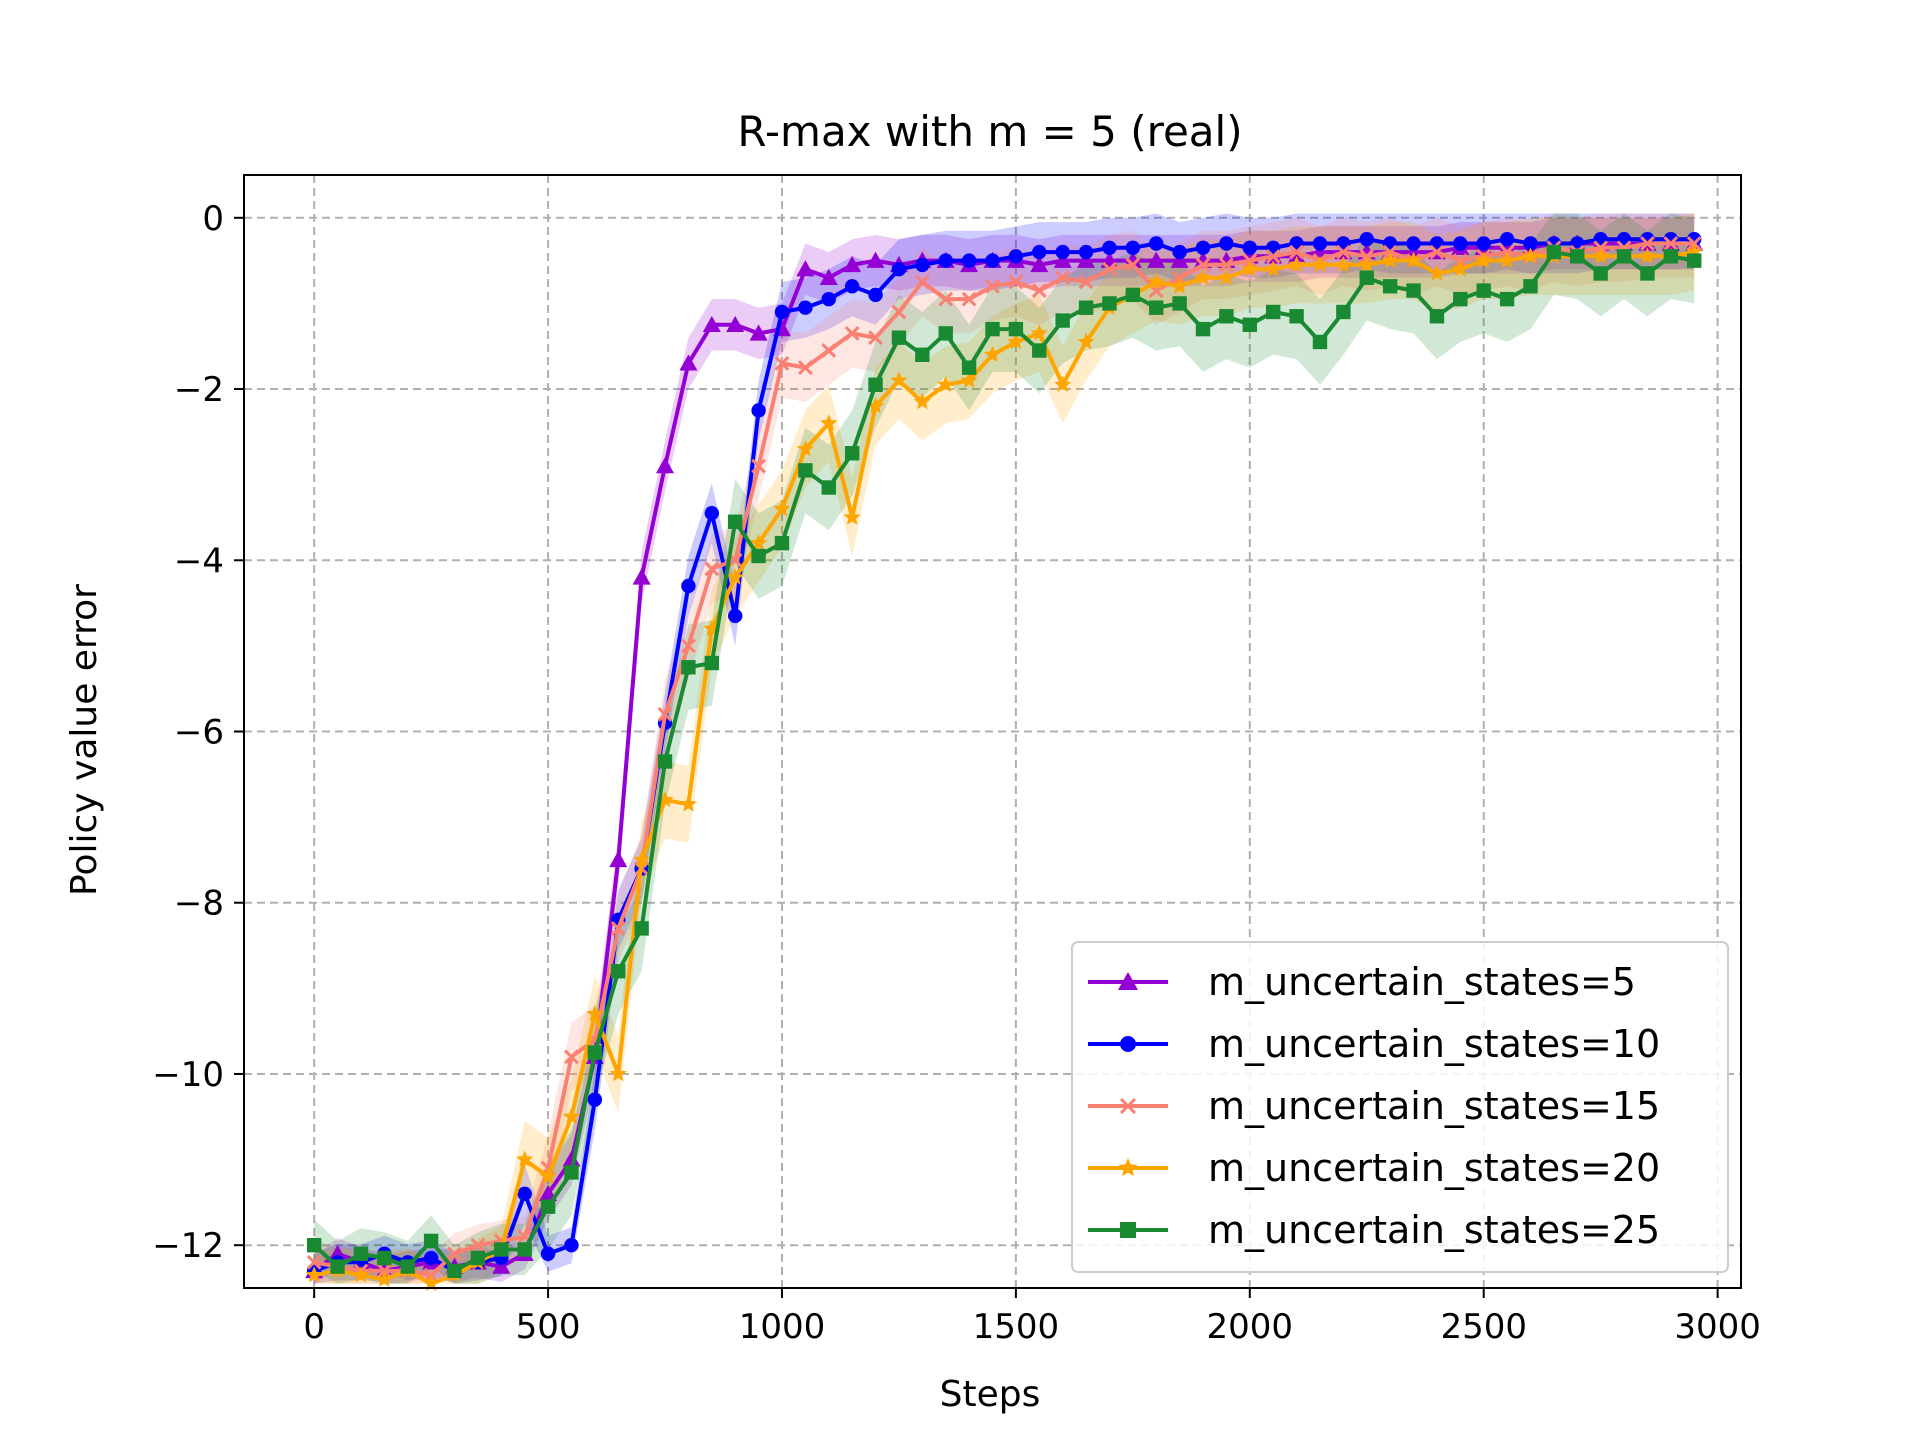 The width and height of the screenshot is (1920, 1440). Describe the element at coordinates (199, 561) in the screenshot. I see `y-tick-label: −4` at that location.